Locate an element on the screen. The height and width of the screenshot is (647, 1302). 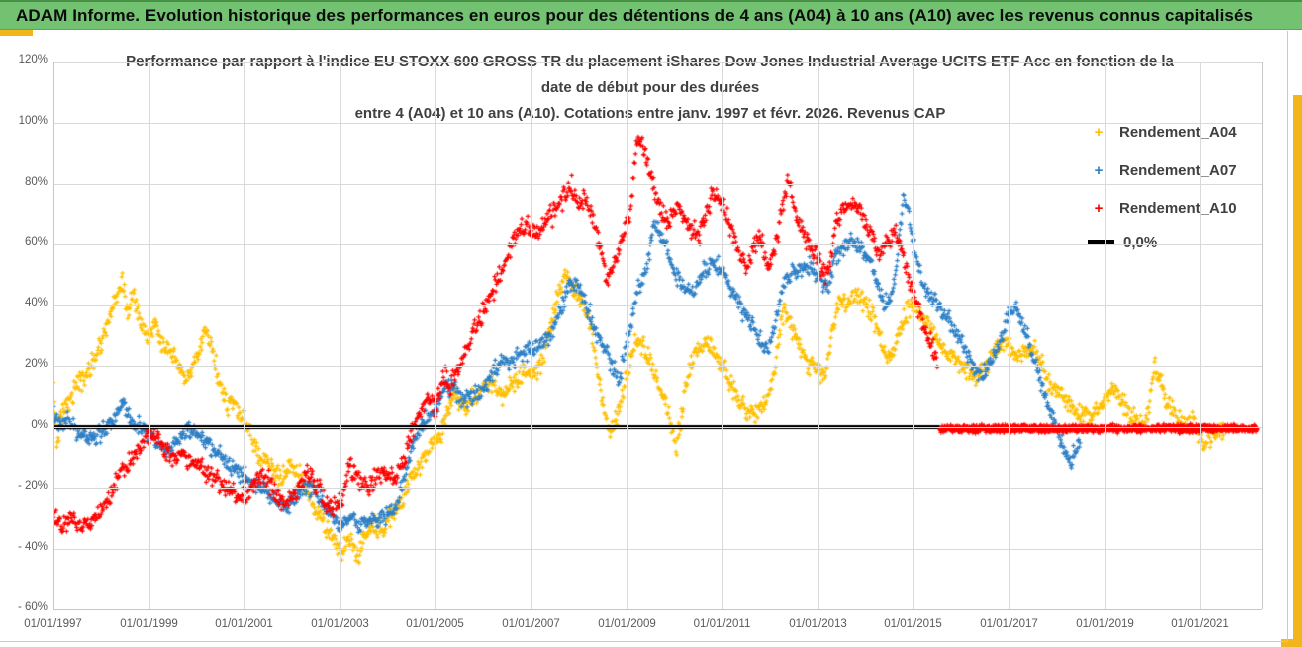
y-axis-tick-label: 0% is located at coordinates (39, 425).